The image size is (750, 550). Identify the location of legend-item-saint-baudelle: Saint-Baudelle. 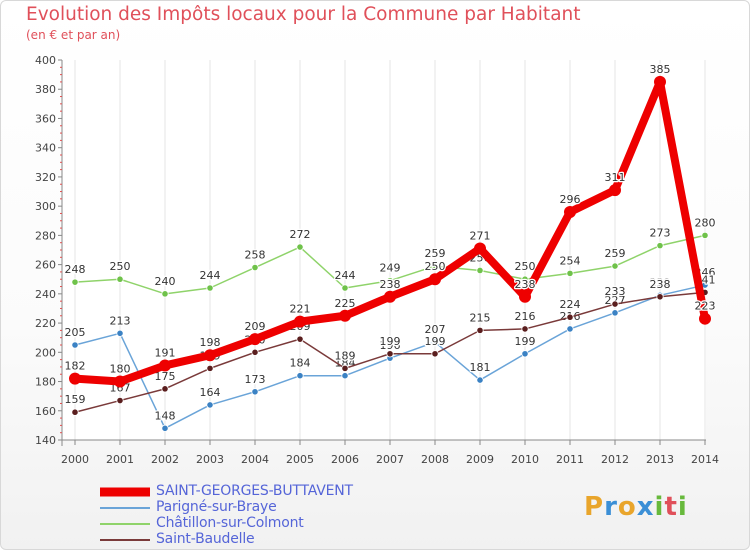
(250, 539).